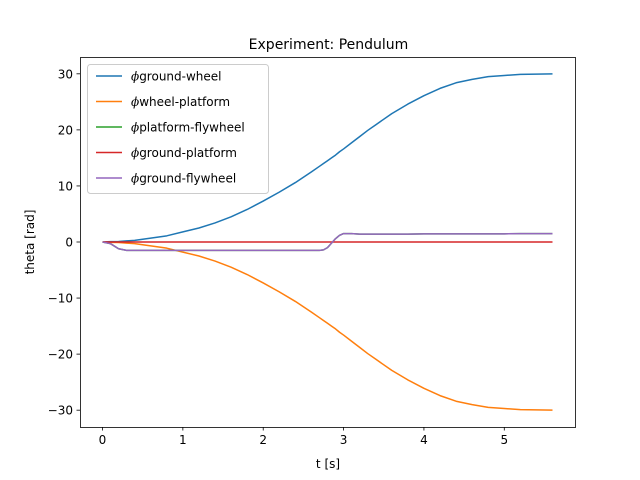  Describe the element at coordinates (328, 464) in the screenshot. I see `x-axis-label: t [s]` at that location.